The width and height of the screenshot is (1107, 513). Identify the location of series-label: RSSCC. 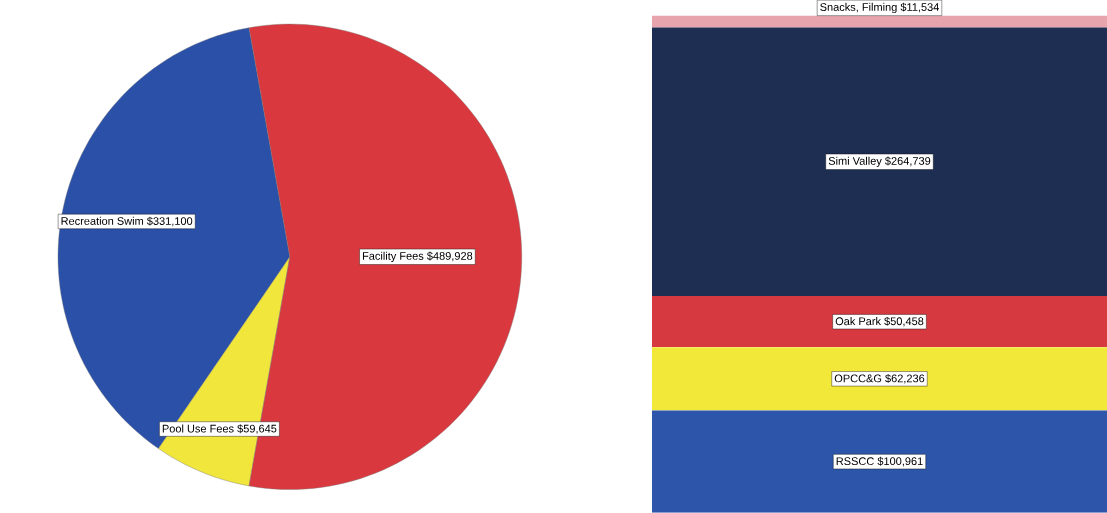
(855, 461).